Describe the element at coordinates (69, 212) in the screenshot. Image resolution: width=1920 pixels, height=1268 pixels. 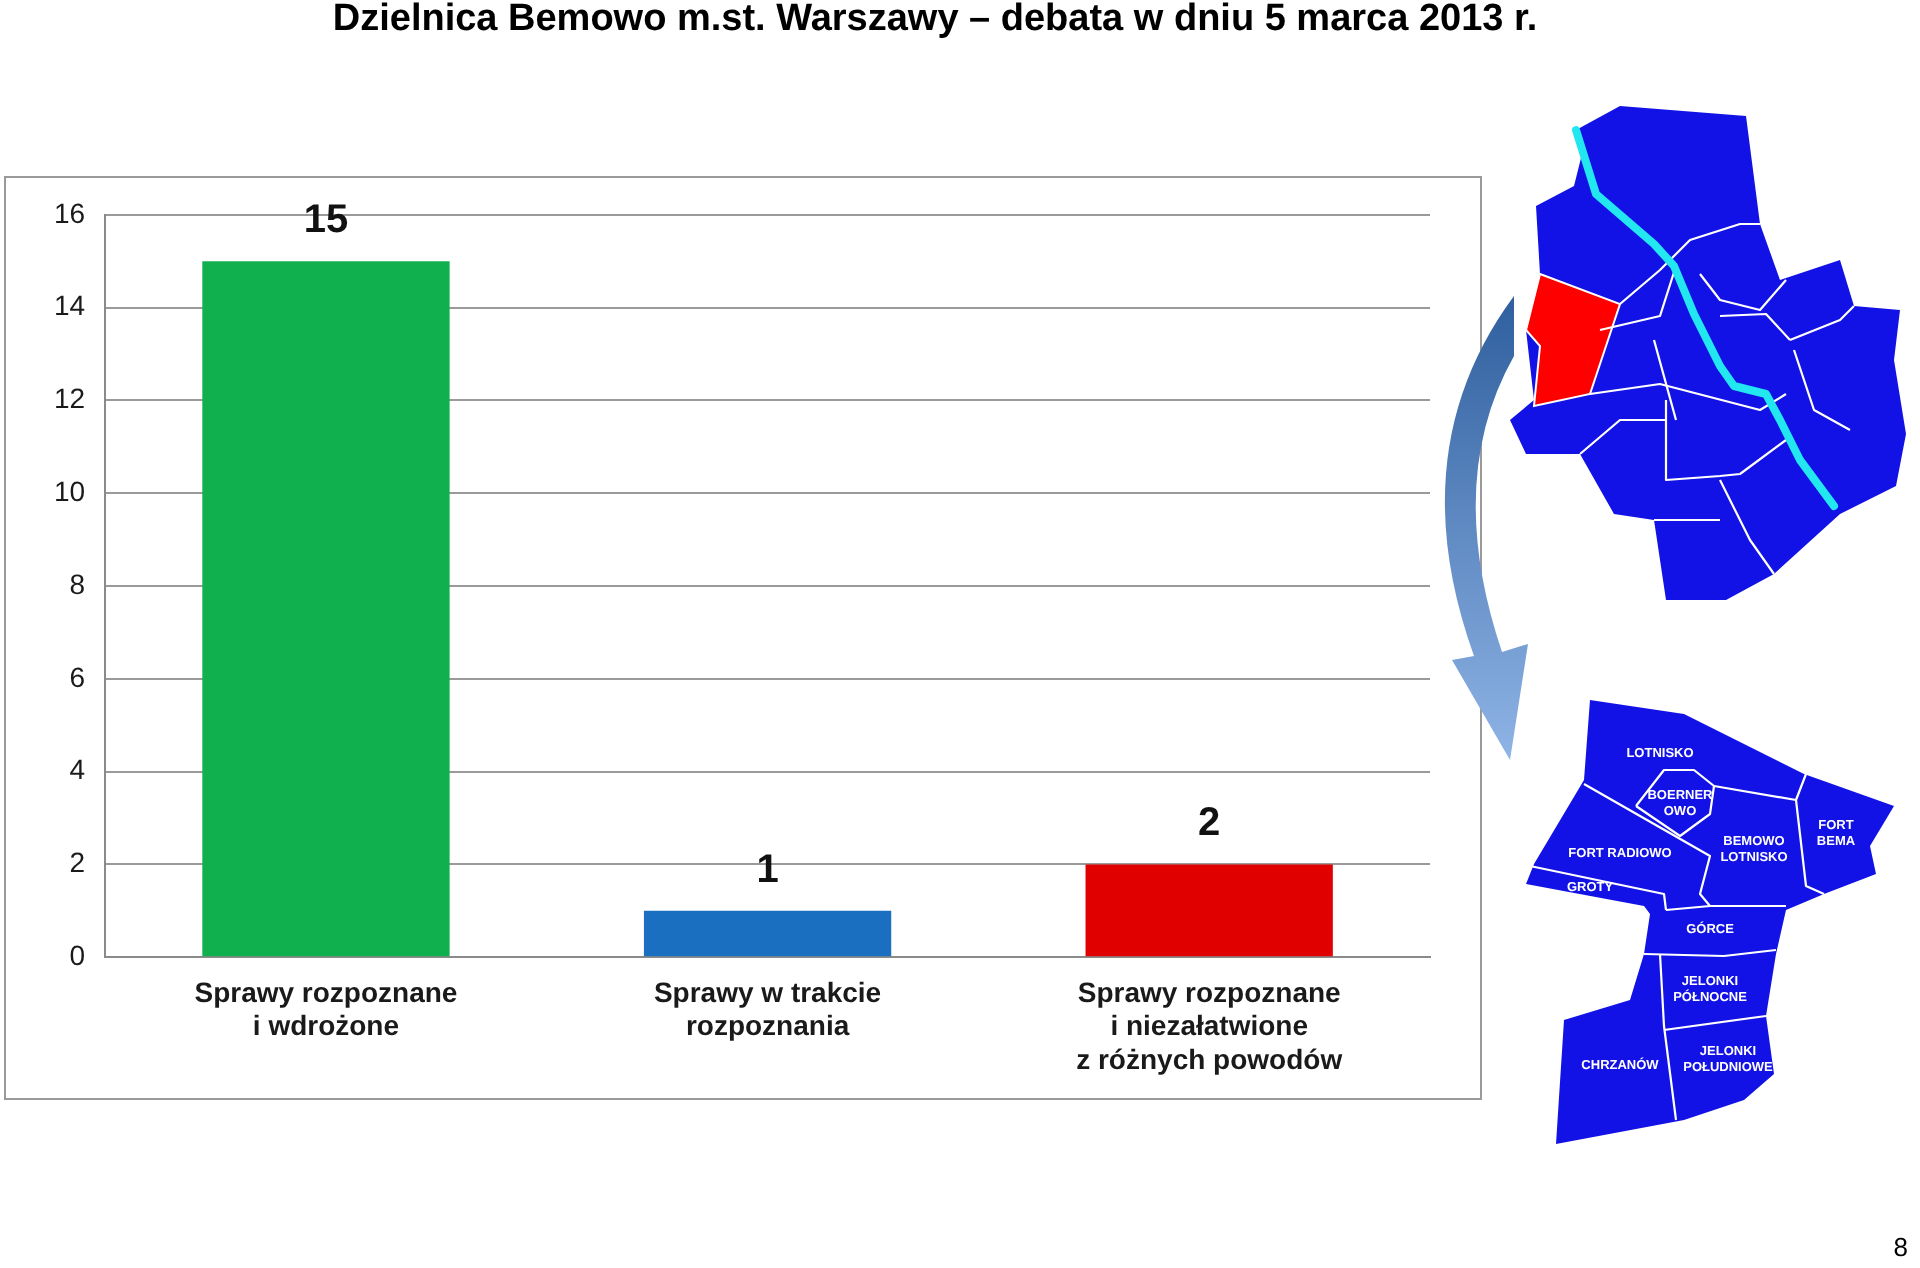
I see `y-tick-label: 16` at that location.